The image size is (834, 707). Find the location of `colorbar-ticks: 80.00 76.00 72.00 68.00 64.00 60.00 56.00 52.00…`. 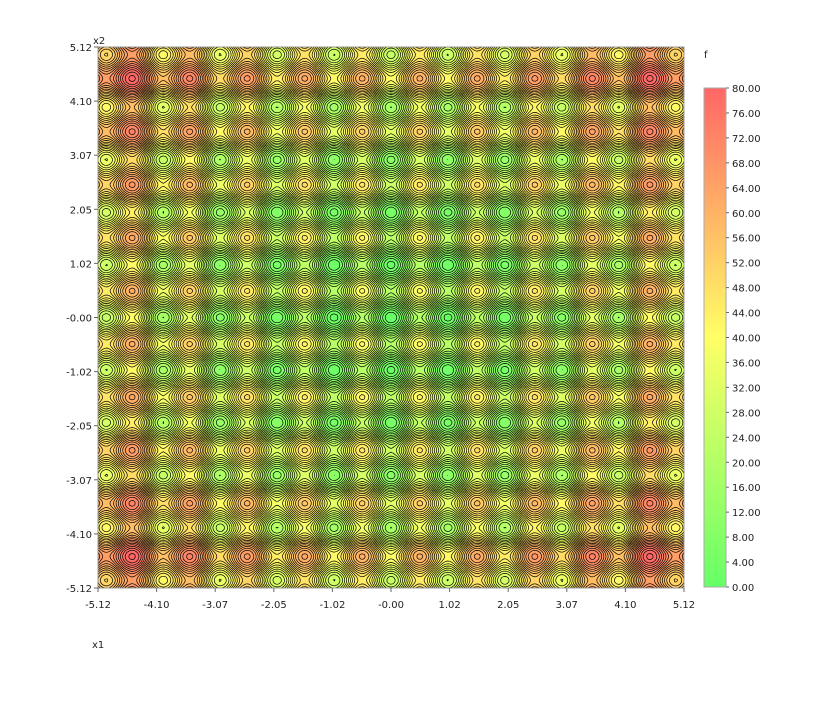

colorbar-ticks: 80.00 76.00 72.00 68.00 64.00 60.00 56.00 52.00… is located at coordinates (743, 339).